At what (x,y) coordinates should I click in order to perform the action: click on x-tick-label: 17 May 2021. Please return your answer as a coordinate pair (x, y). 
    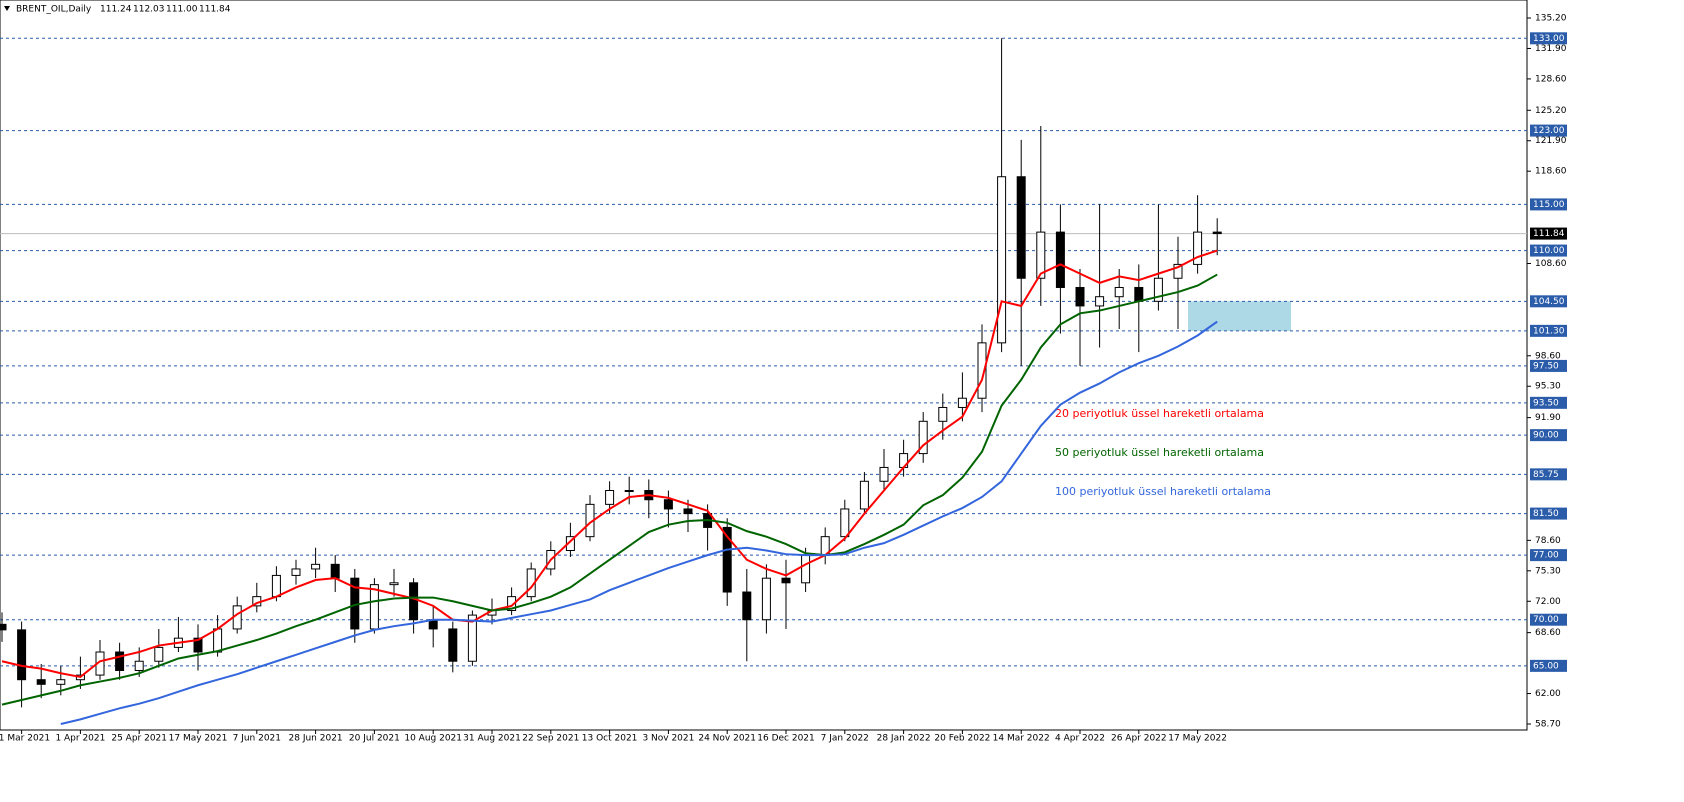
    Looking at the image, I should click on (198, 739).